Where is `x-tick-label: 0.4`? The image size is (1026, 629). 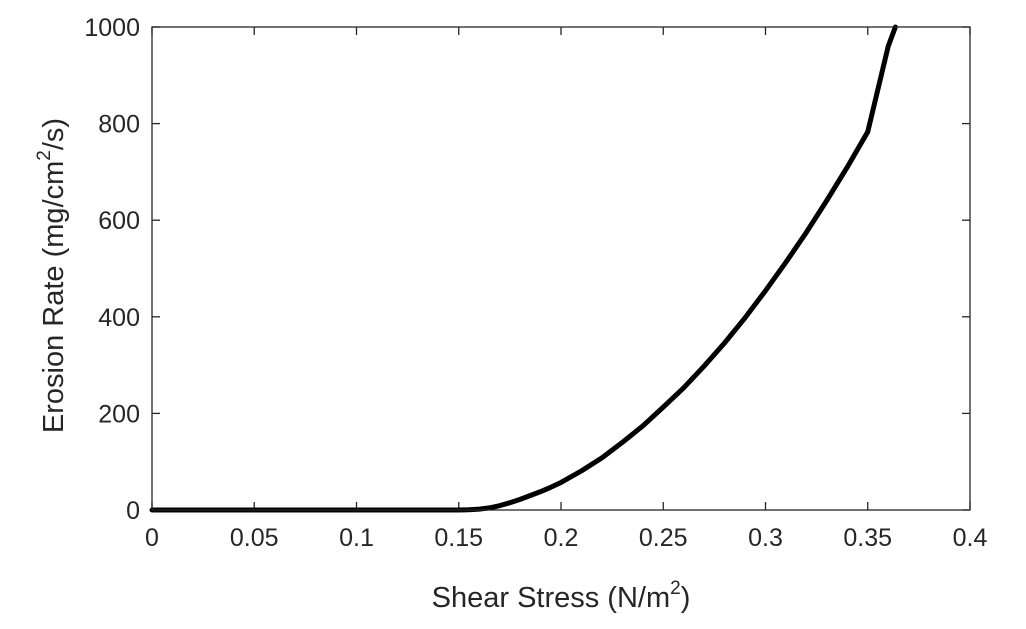
x-tick-label: 0.4 is located at coordinates (970, 538).